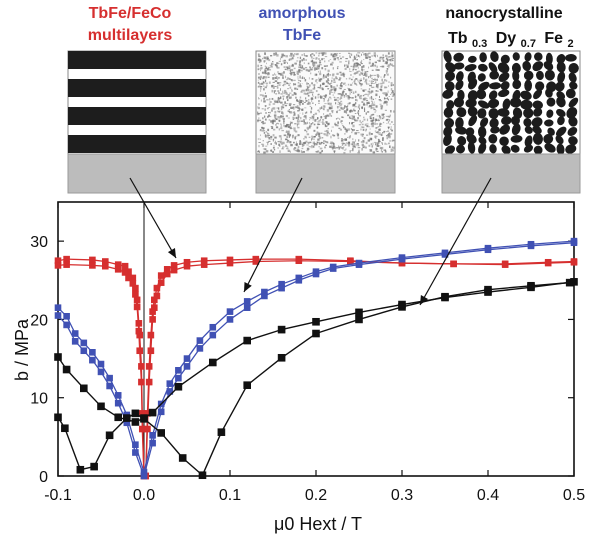  What do you see at coordinates (528, 44) in the screenshot?
I see `nanocrystalline-formula-sub2: 0.7` at bounding box center [528, 44].